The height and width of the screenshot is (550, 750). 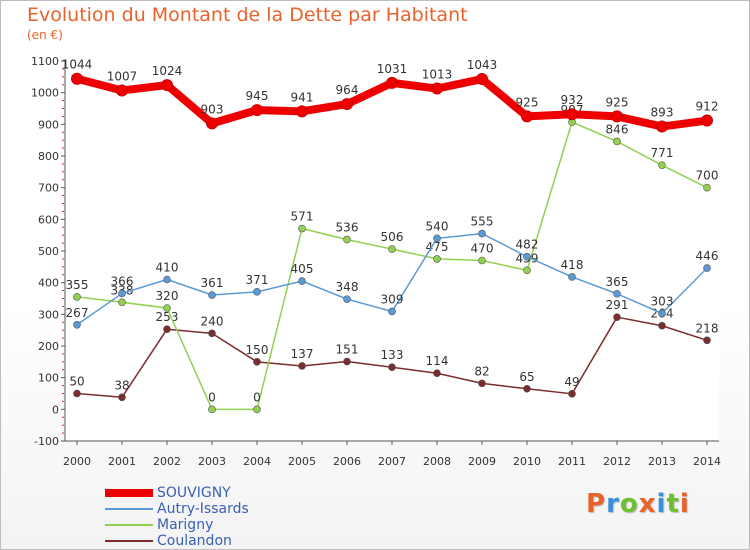 I want to click on y-tick-label: 500, so click(x=48, y=251).